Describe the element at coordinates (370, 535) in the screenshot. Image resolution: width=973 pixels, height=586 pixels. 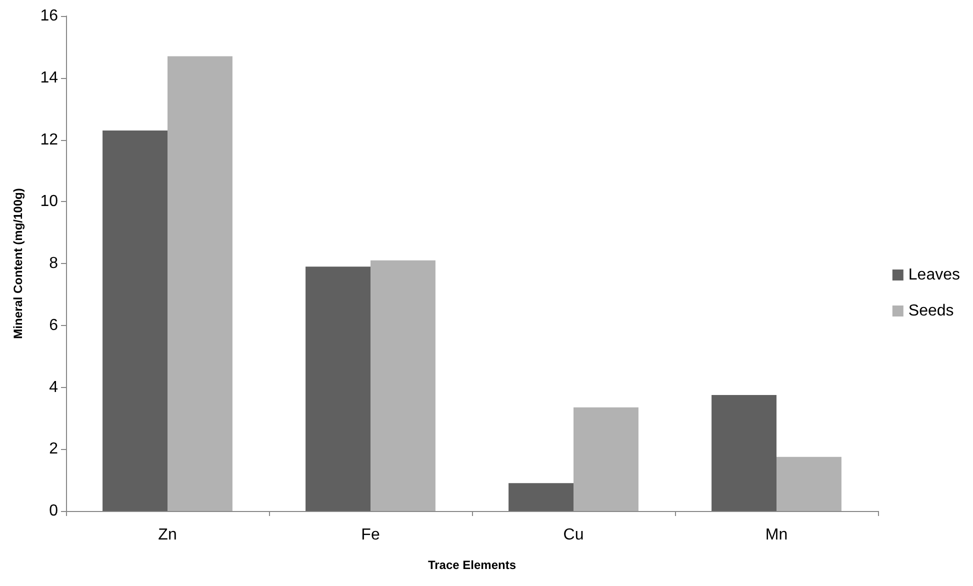
I see `x-tick-label: Fe` at that location.